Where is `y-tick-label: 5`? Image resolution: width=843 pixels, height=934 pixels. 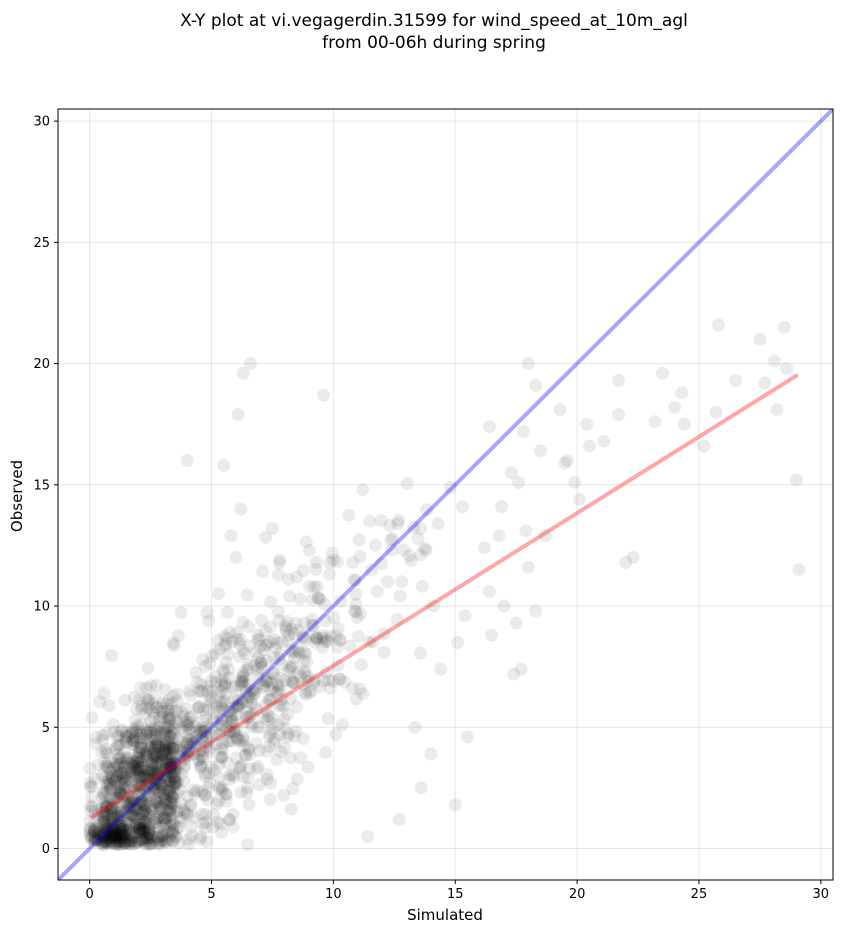
y-tick-label: 5 is located at coordinates (46, 728).